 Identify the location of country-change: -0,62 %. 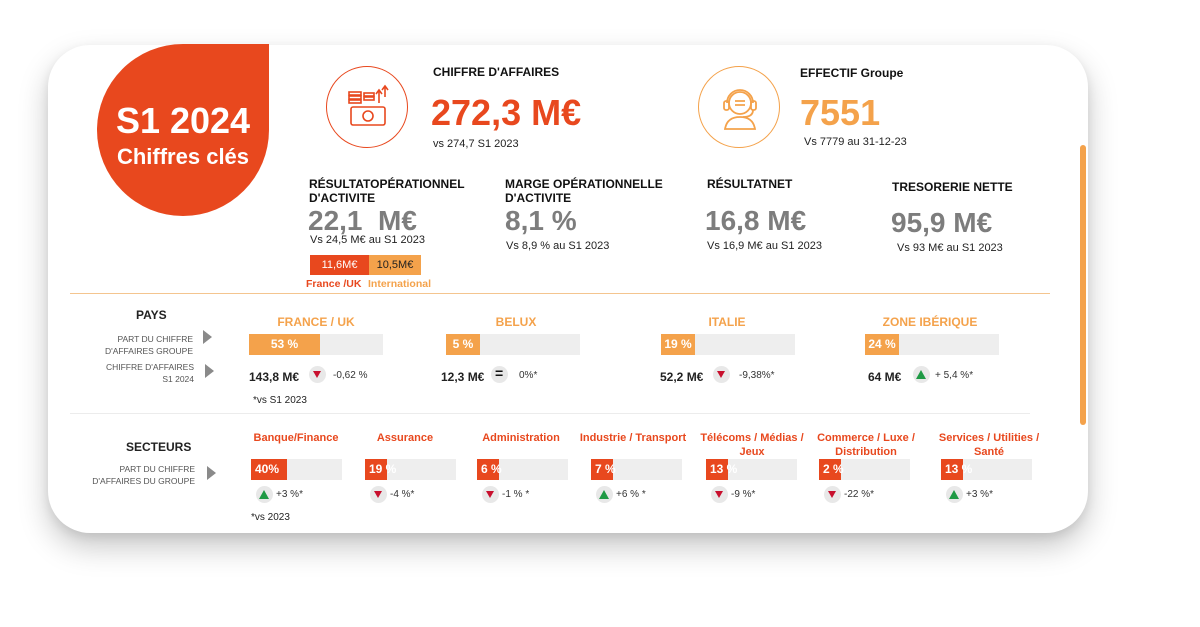
(350, 375).